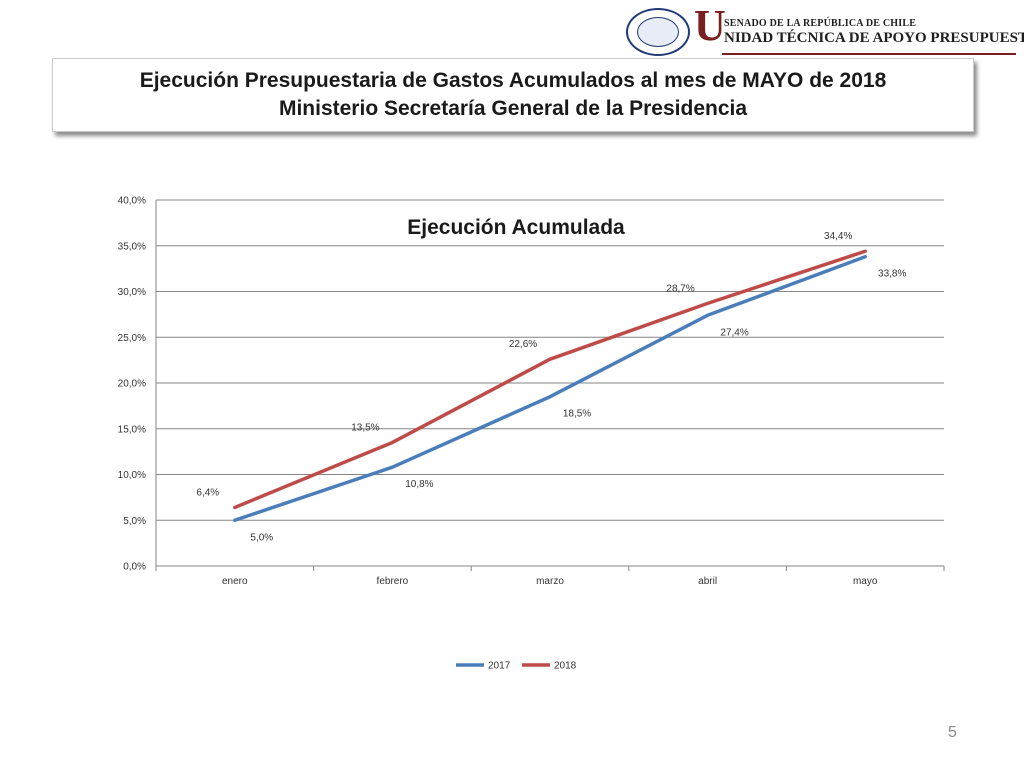 Image resolution: width=1024 pixels, height=768 pixels. What do you see at coordinates (132, 246) in the screenshot?
I see `y-tick-label: 35,0%` at bounding box center [132, 246].